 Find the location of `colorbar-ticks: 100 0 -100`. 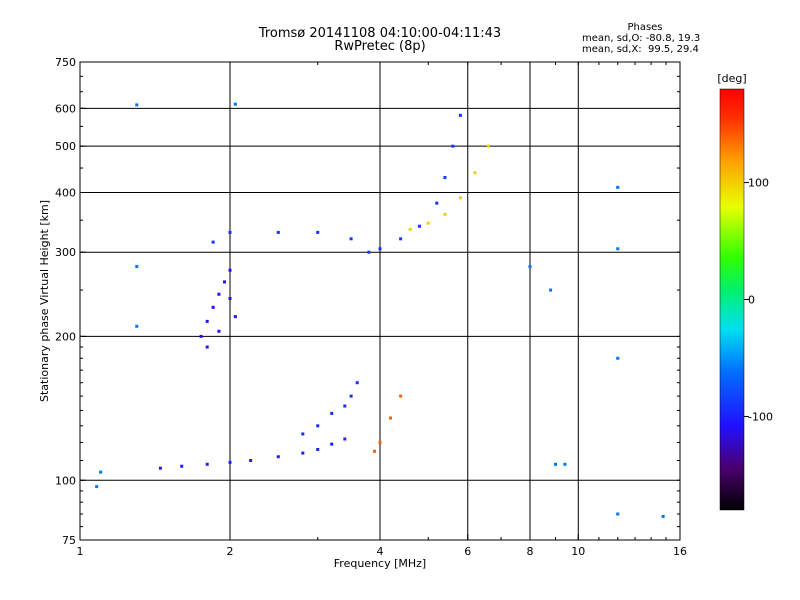

colorbar-ticks: 100 0 -100 is located at coordinates (758, 300).